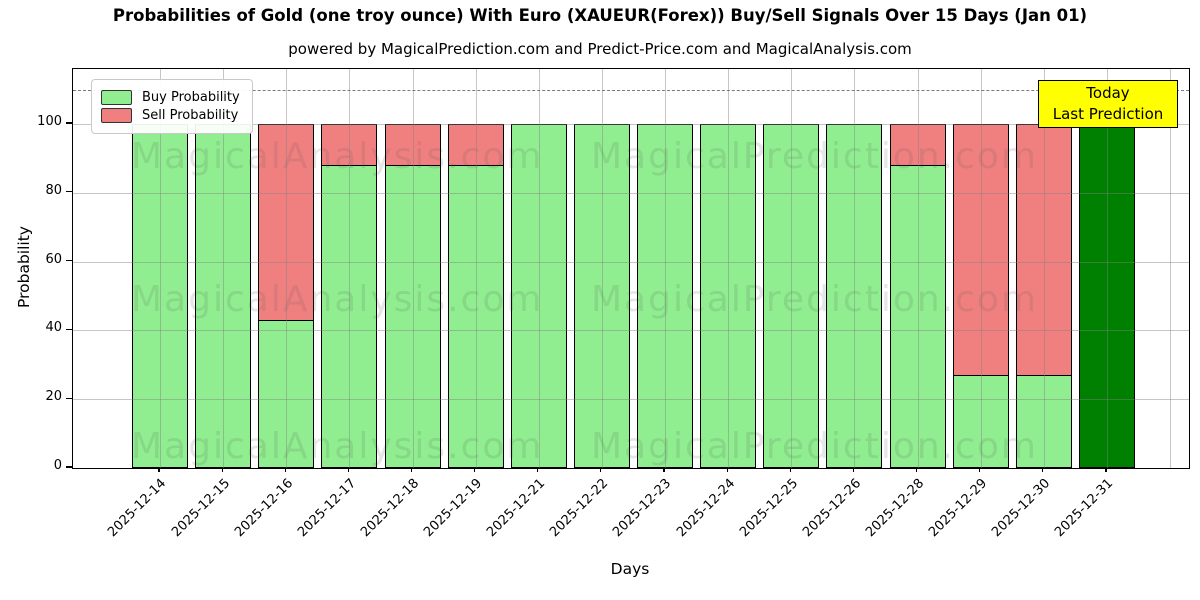 The width and height of the screenshot is (1200, 600). I want to click on sell-probability-swatch, so click(116, 115).